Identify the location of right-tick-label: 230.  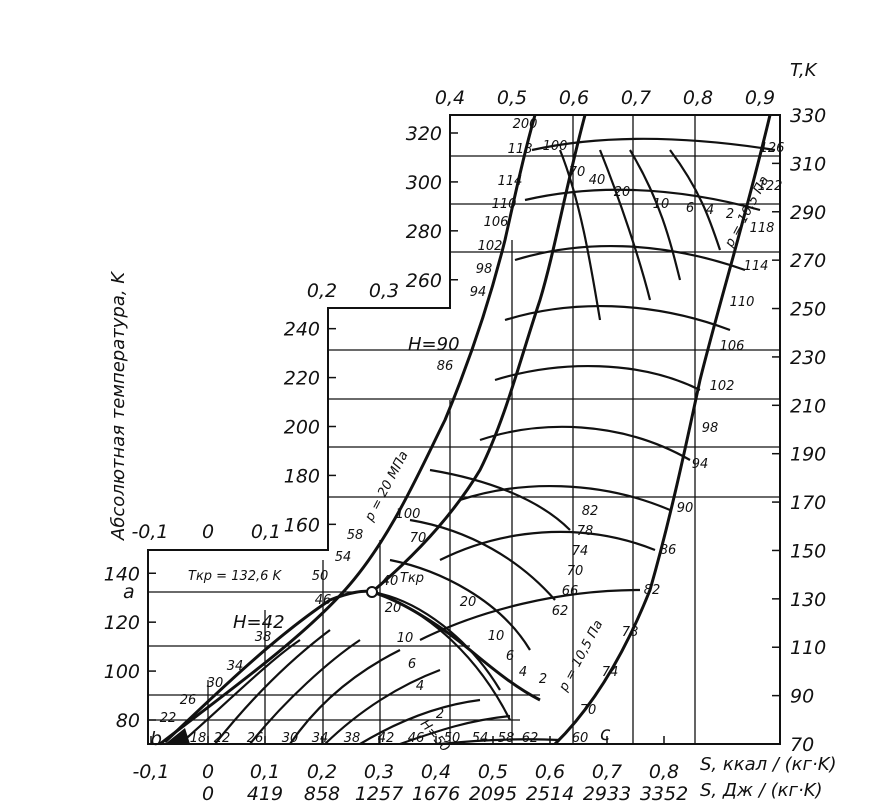
(808, 358).